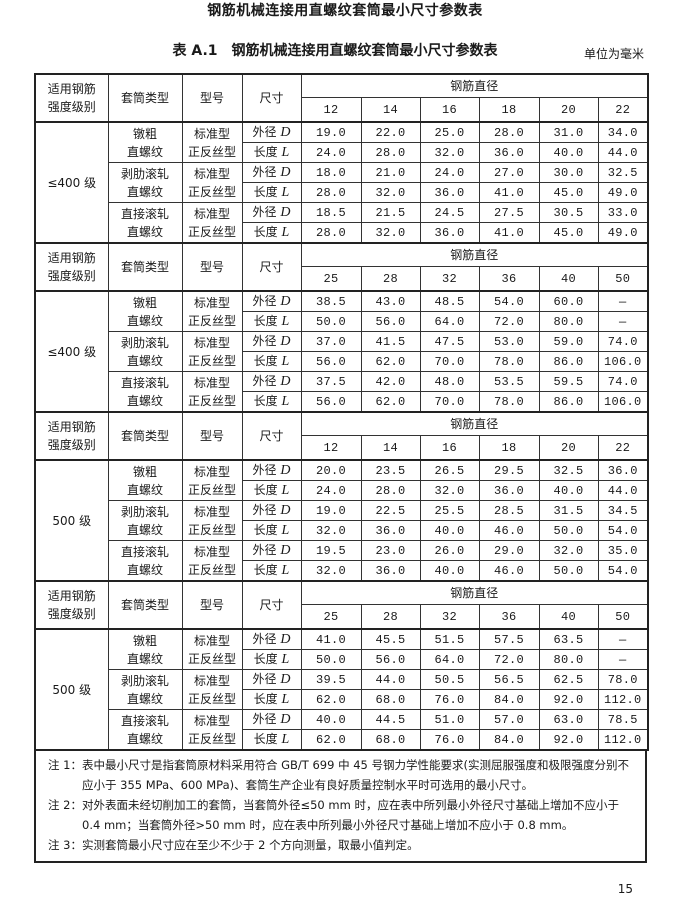 The width and height of the screenshot is (690, 897). I want to click on table-title: 钢筋机械连接用直螺纹套筒最小尺寸参数表, so click(364, 51).